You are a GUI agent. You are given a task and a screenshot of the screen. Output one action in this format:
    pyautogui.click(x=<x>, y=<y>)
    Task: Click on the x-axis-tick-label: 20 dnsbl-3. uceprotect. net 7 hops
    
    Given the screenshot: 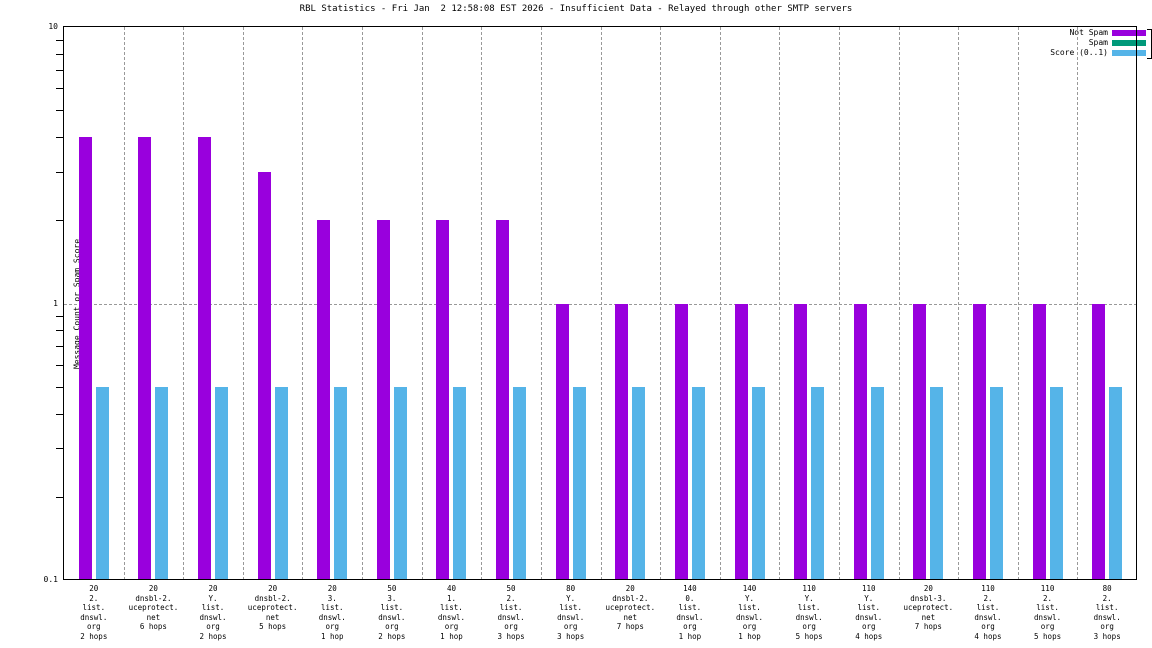 What is the action you would take?
    pyautogui.click(x=928, y=607)
    